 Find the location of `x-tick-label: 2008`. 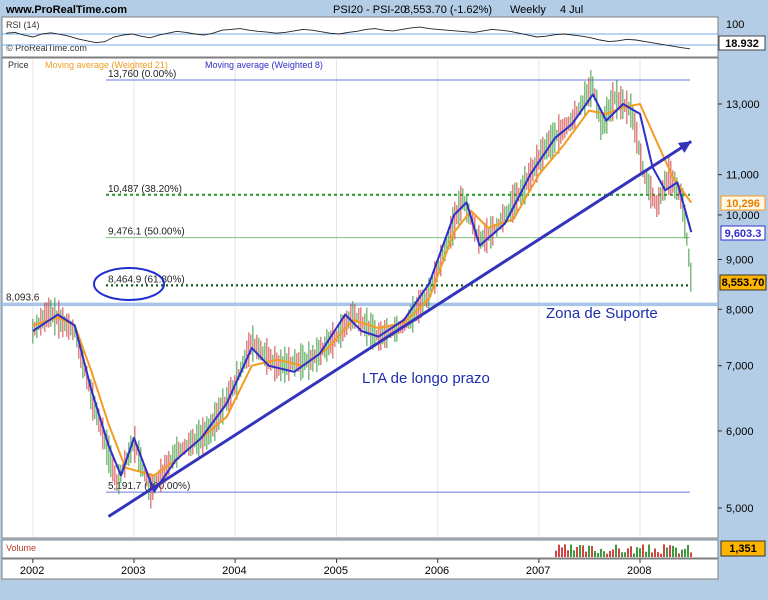

x-tick-label: 2008 is located at coordinates (639, 571).